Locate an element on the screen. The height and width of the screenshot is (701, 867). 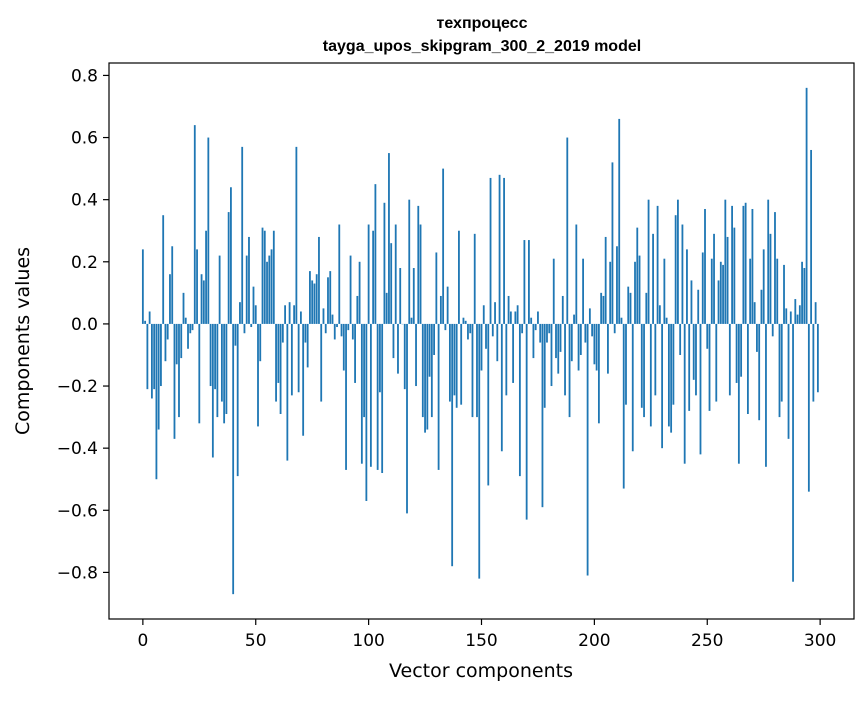
y-axis-ticks: −0.8−0.6−0.4−0.20.00.20.40.60.8 is located at coordinates (83, 324).